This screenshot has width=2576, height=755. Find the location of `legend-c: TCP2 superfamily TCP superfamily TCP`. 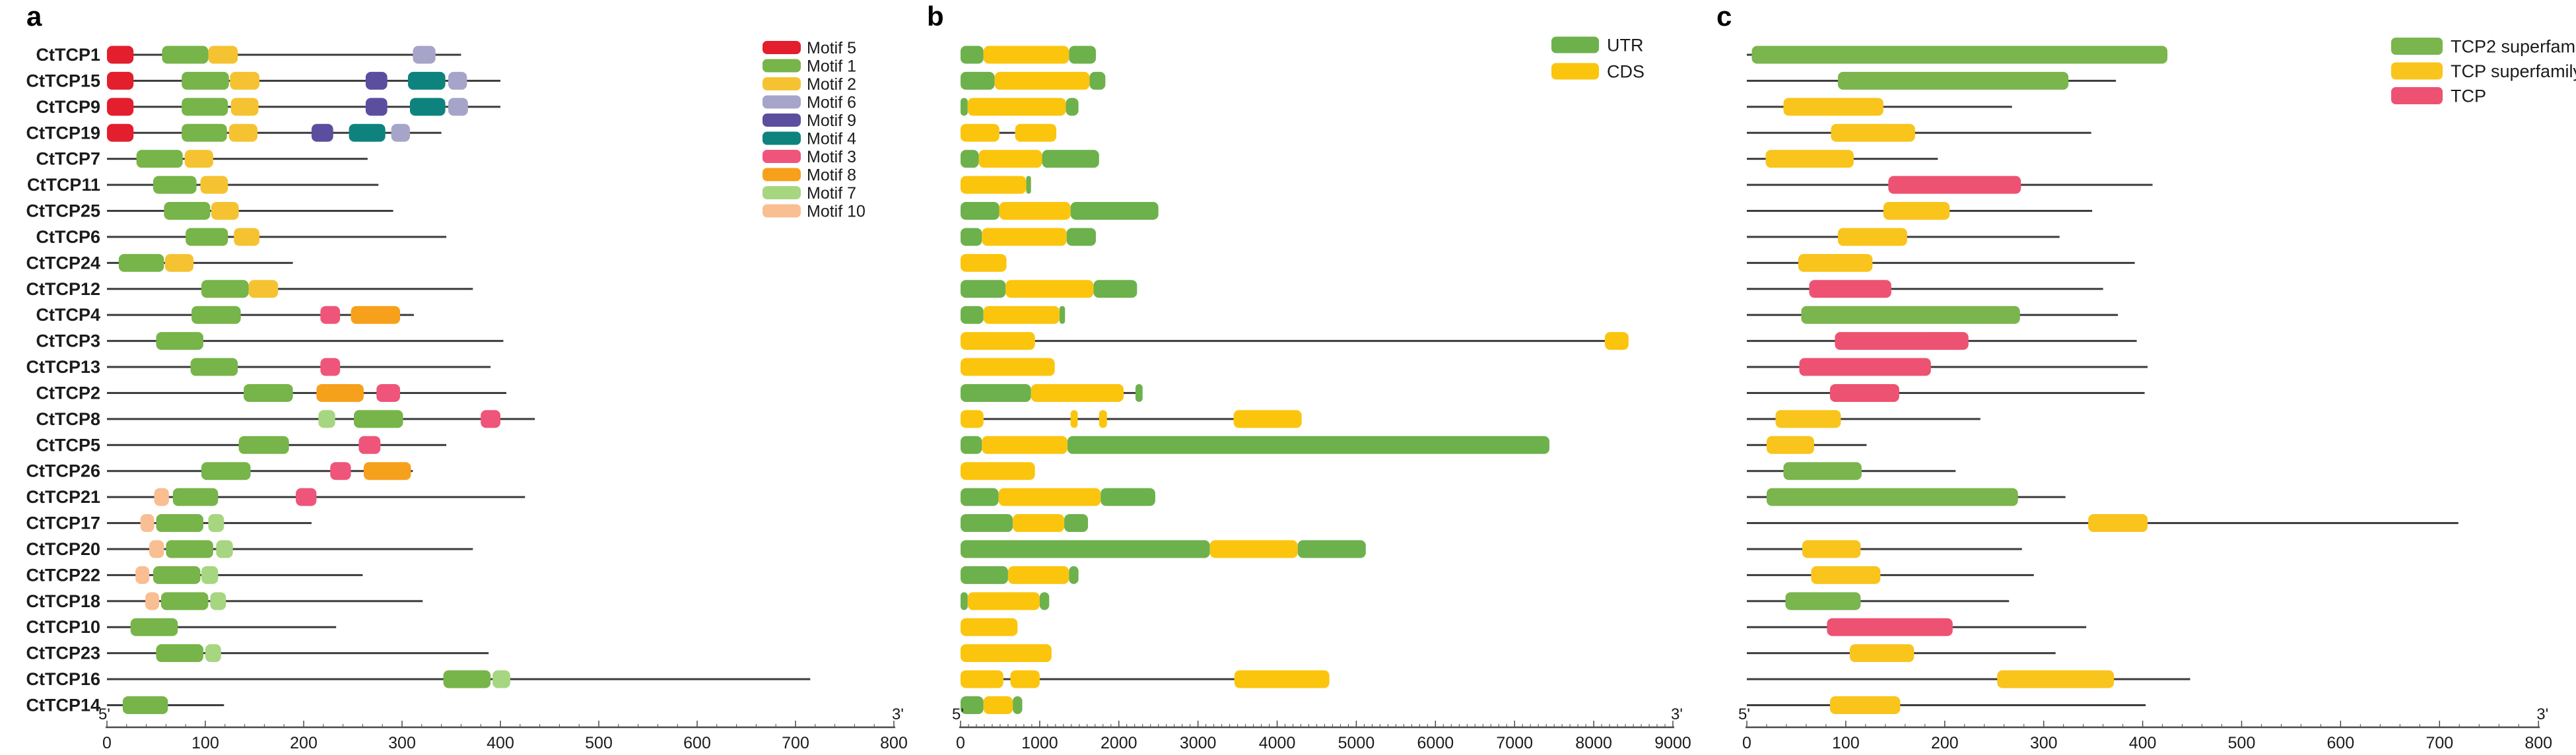

legend-c: TCP2 superfamily TCP superfamily TCP is located at coordinates (2484, 71).